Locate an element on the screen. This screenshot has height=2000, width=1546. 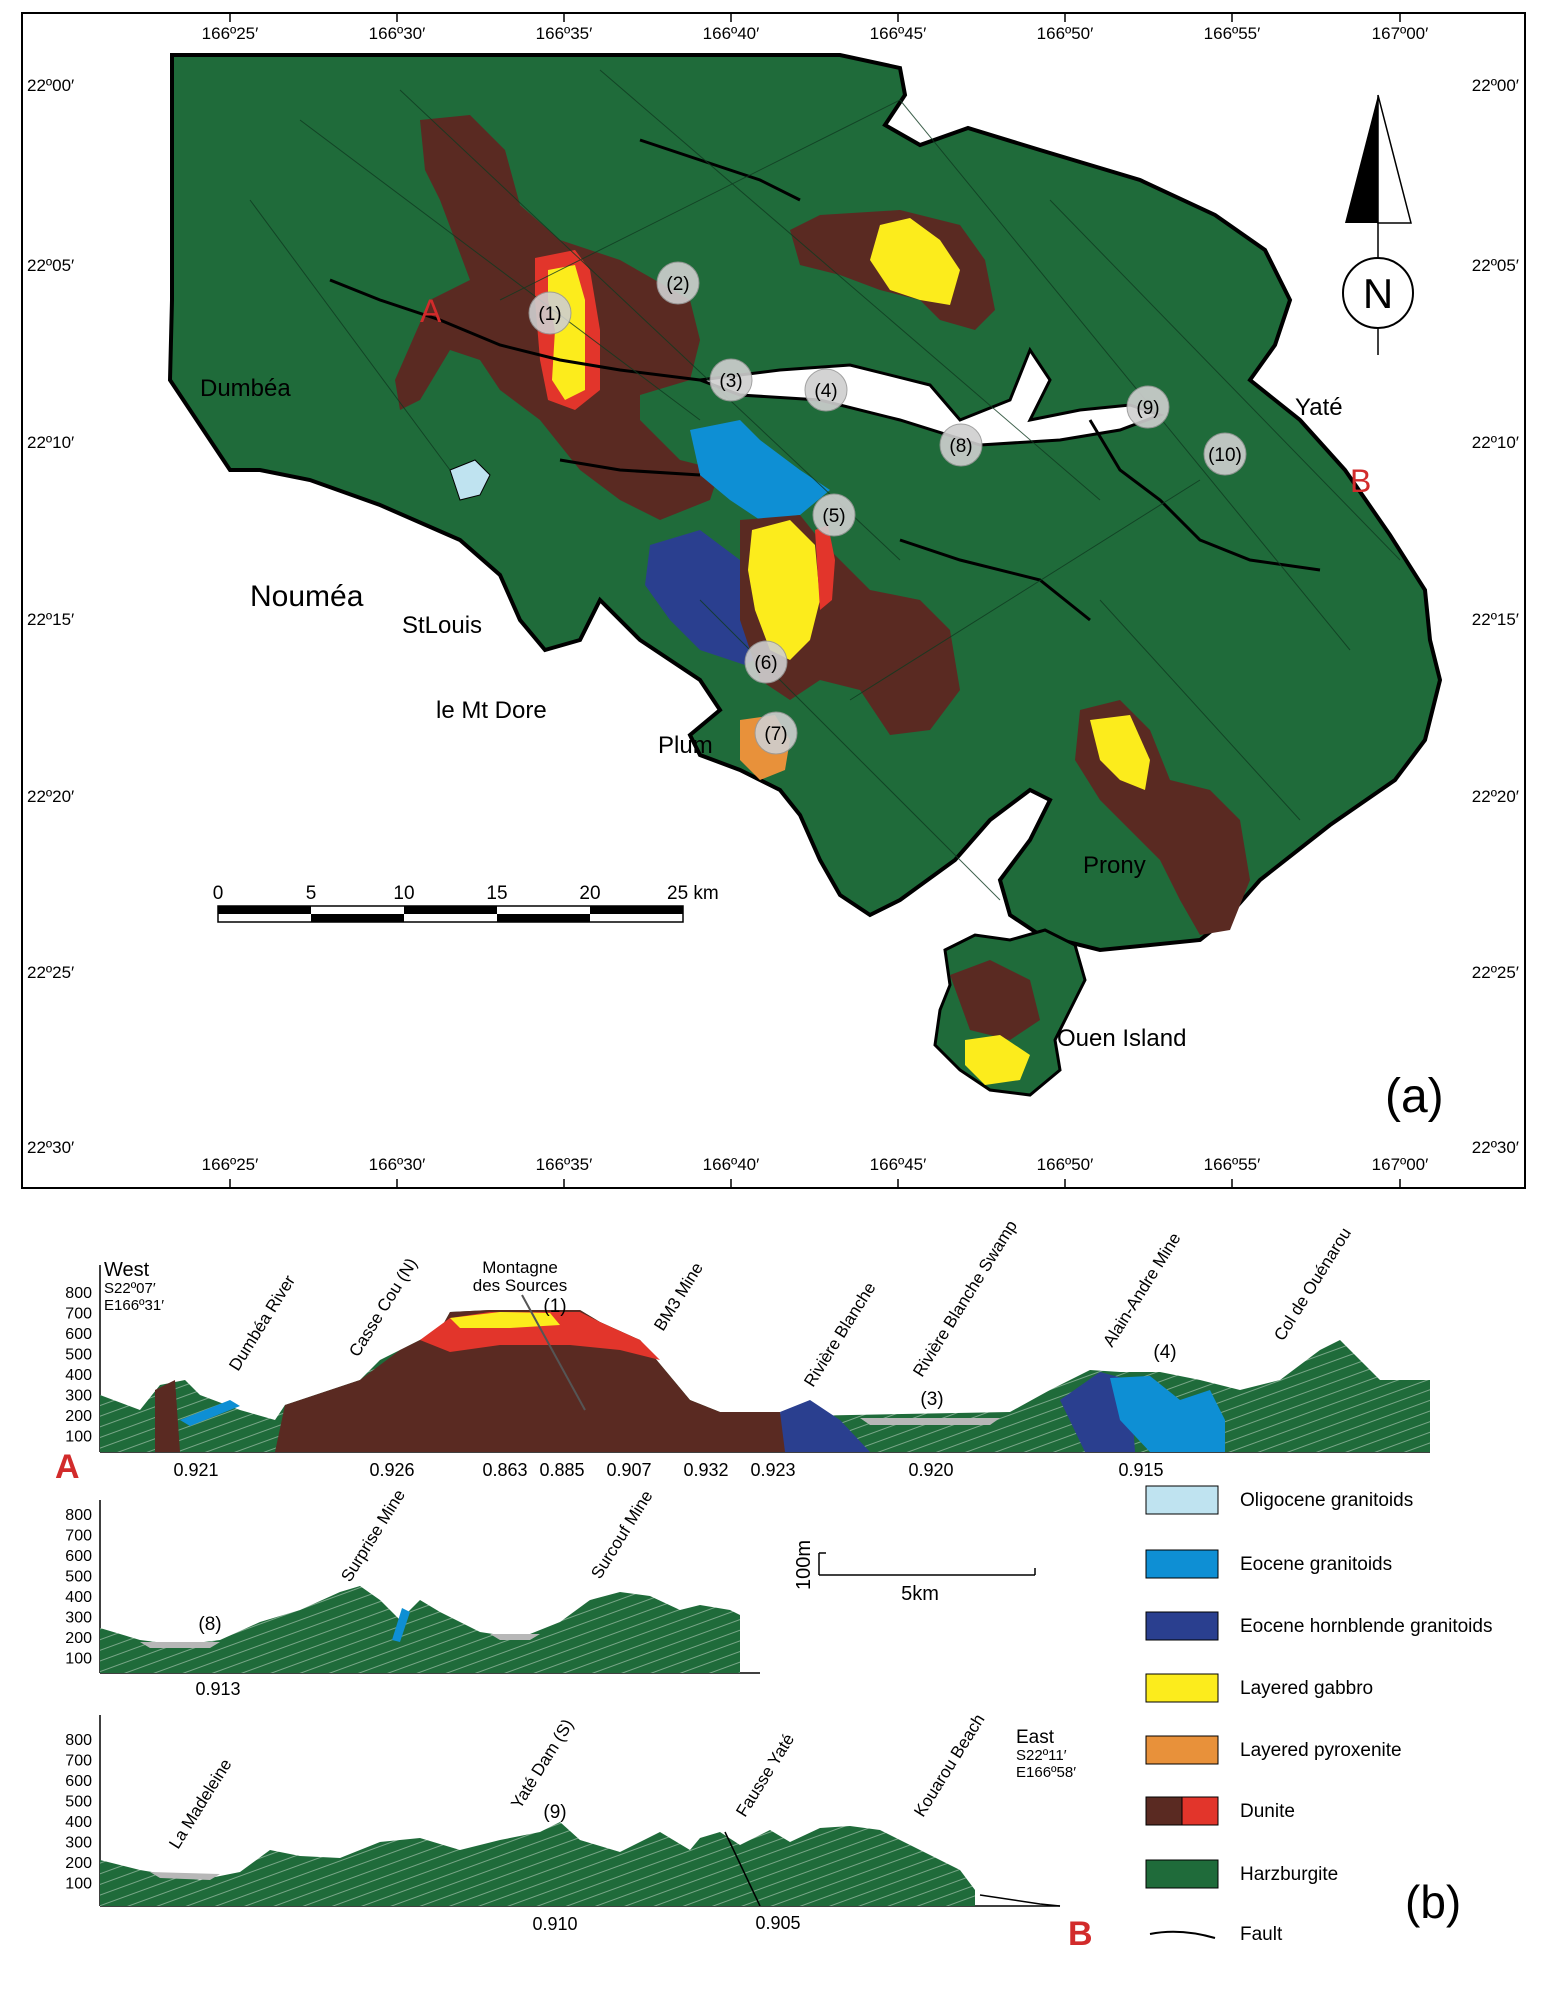
gabbro-ouen is located at coordinates (997, 1060).